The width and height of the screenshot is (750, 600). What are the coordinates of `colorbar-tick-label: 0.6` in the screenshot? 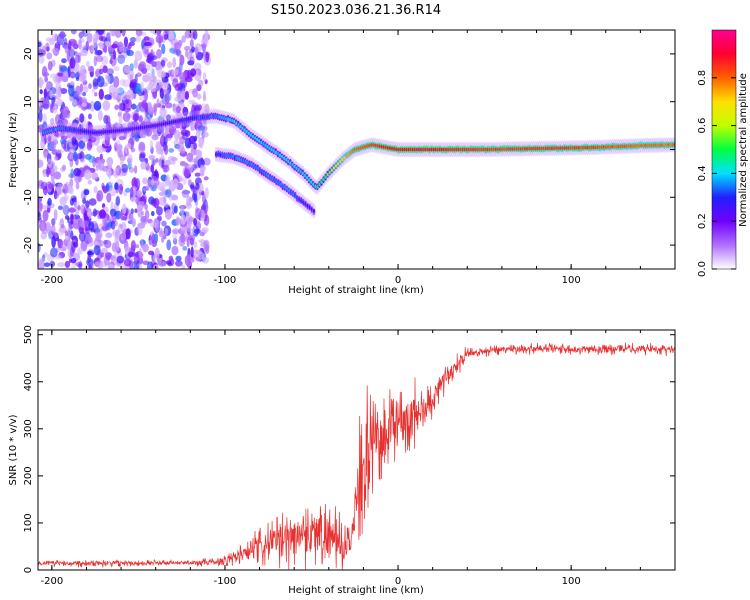 It's located at (702, 126).